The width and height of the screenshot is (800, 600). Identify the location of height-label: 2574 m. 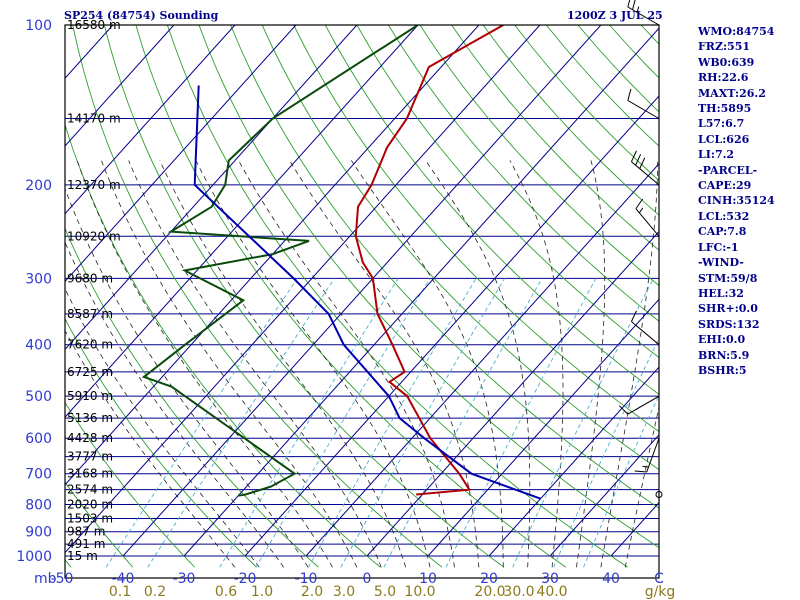
(90, 490).